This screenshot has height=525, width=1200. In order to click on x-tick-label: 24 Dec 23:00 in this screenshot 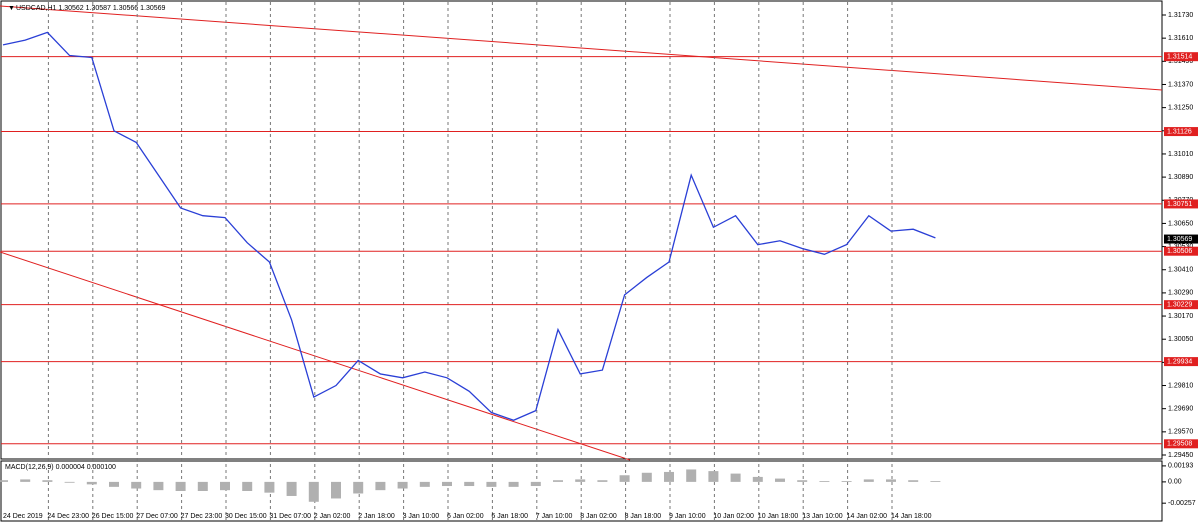, I will do `click(68, 516)`.